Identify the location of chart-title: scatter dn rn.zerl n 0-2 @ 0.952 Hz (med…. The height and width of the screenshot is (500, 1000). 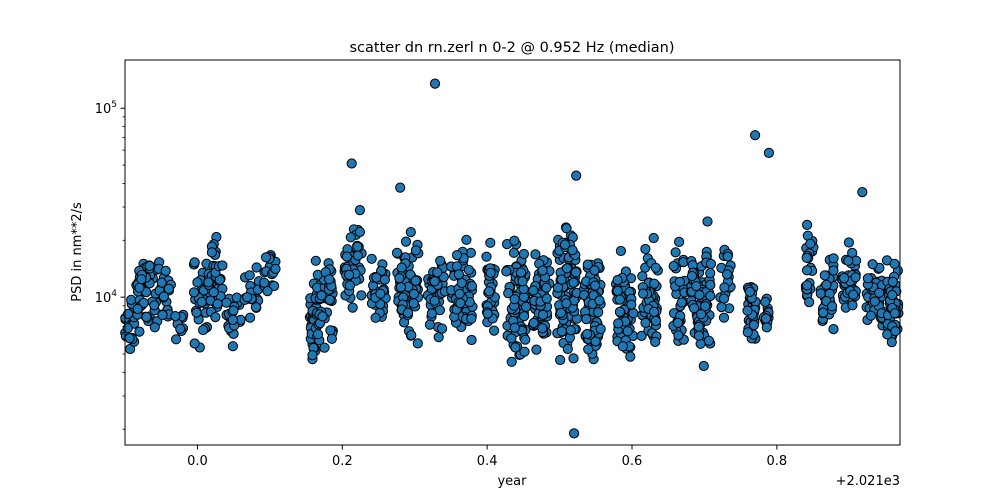
(511, 48).